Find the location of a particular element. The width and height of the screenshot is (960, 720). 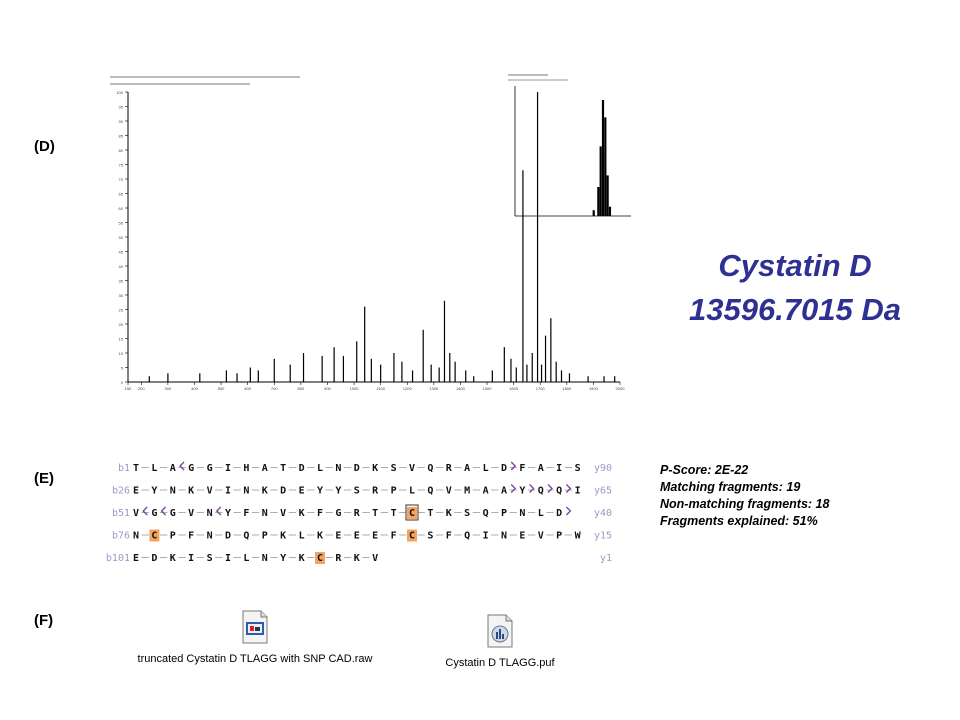

x-tick-label: 1600 is located at coordinates (514, 388).